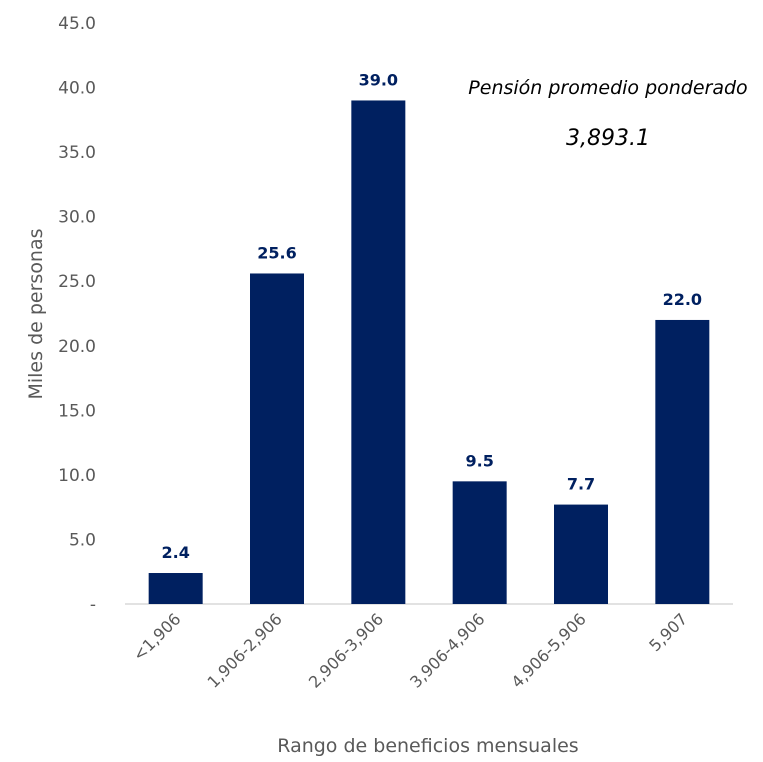 The height and width of the screenshot is (762, 763). What do you see at coordinates (77, 24) in the screenshot?
I see `y-tick-label: 45.0` at bounding box center [77, 24].